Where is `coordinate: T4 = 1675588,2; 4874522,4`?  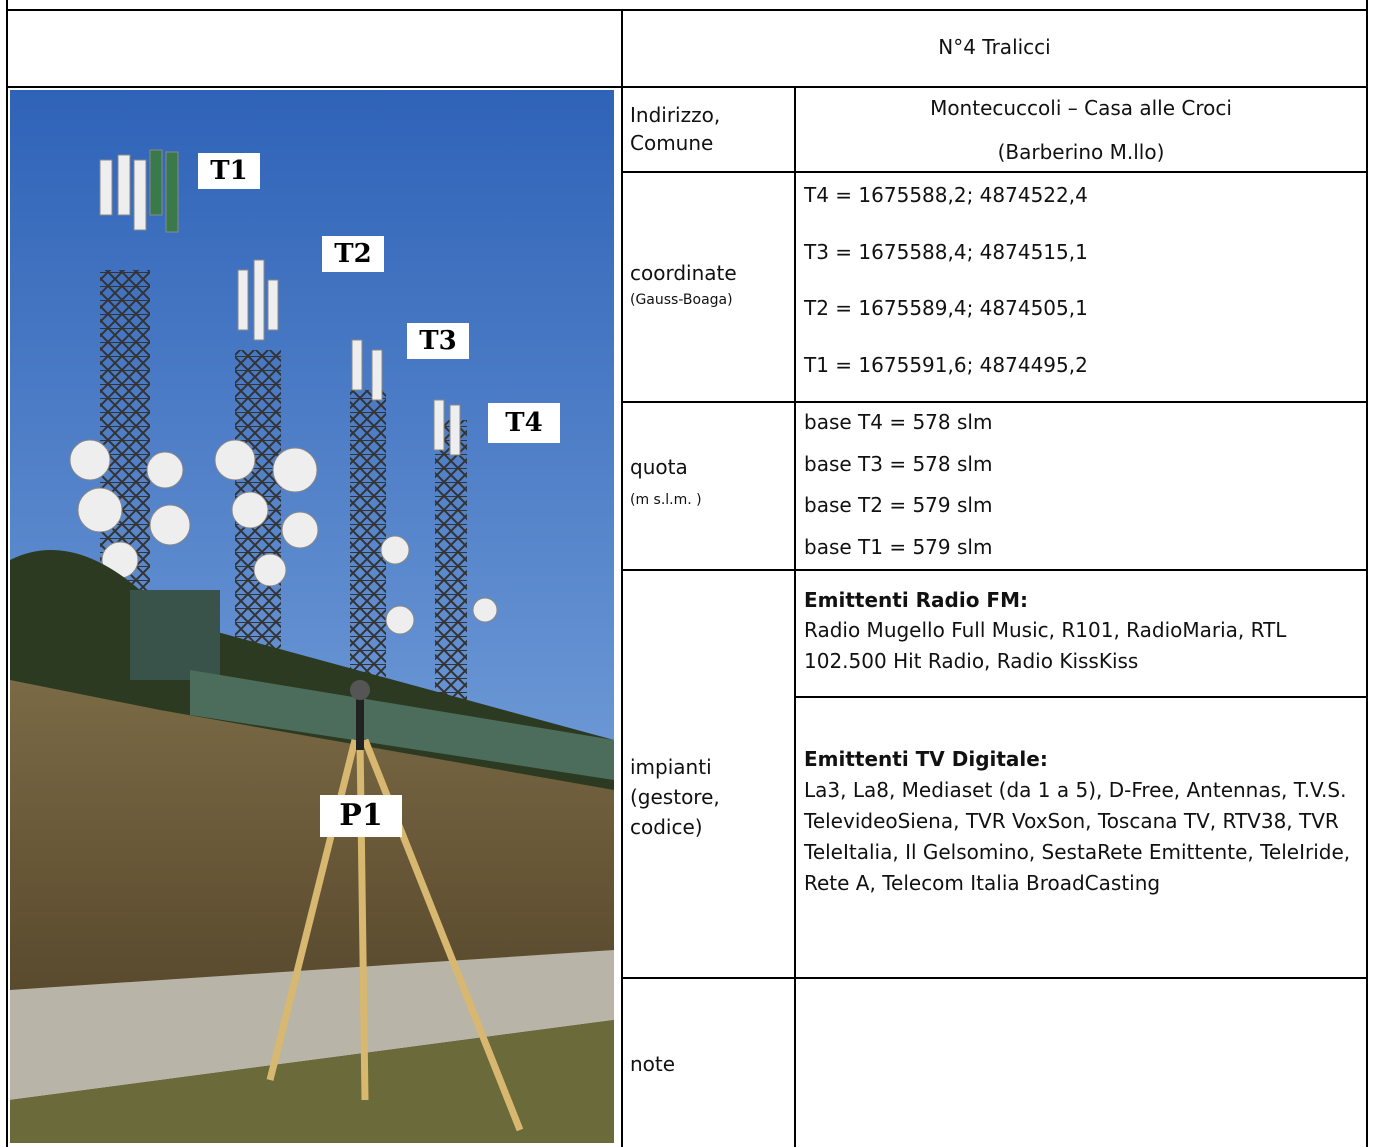
coordinate: T4 = 1675588,2; 4874522,4 is located at coordinates (946, 195).